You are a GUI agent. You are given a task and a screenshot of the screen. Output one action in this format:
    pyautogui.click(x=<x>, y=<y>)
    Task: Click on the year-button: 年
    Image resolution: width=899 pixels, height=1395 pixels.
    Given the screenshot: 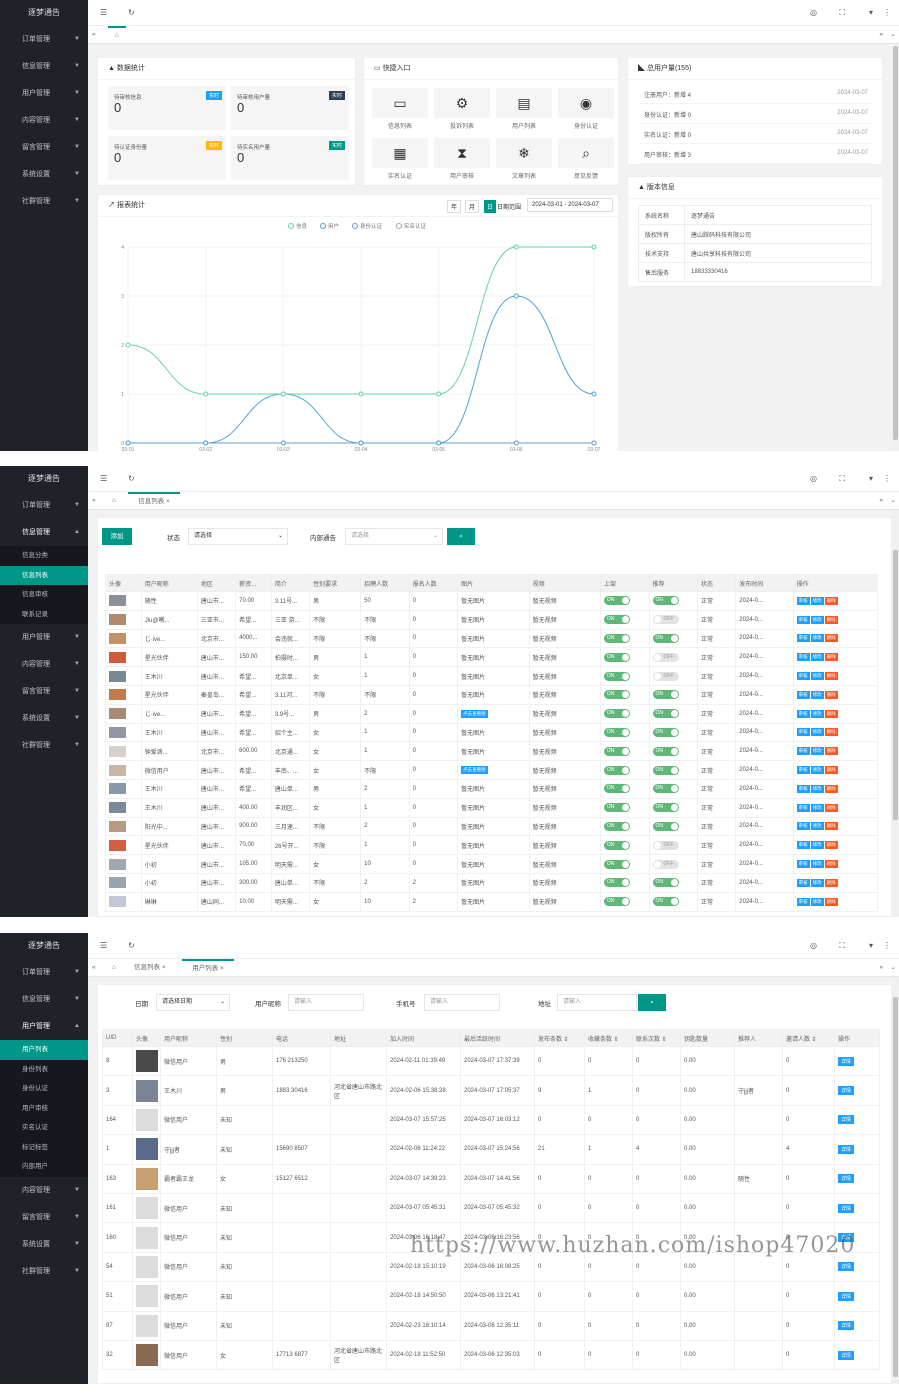 What is the action you would take?
    pyautogui.click(x=454, y=206)
    